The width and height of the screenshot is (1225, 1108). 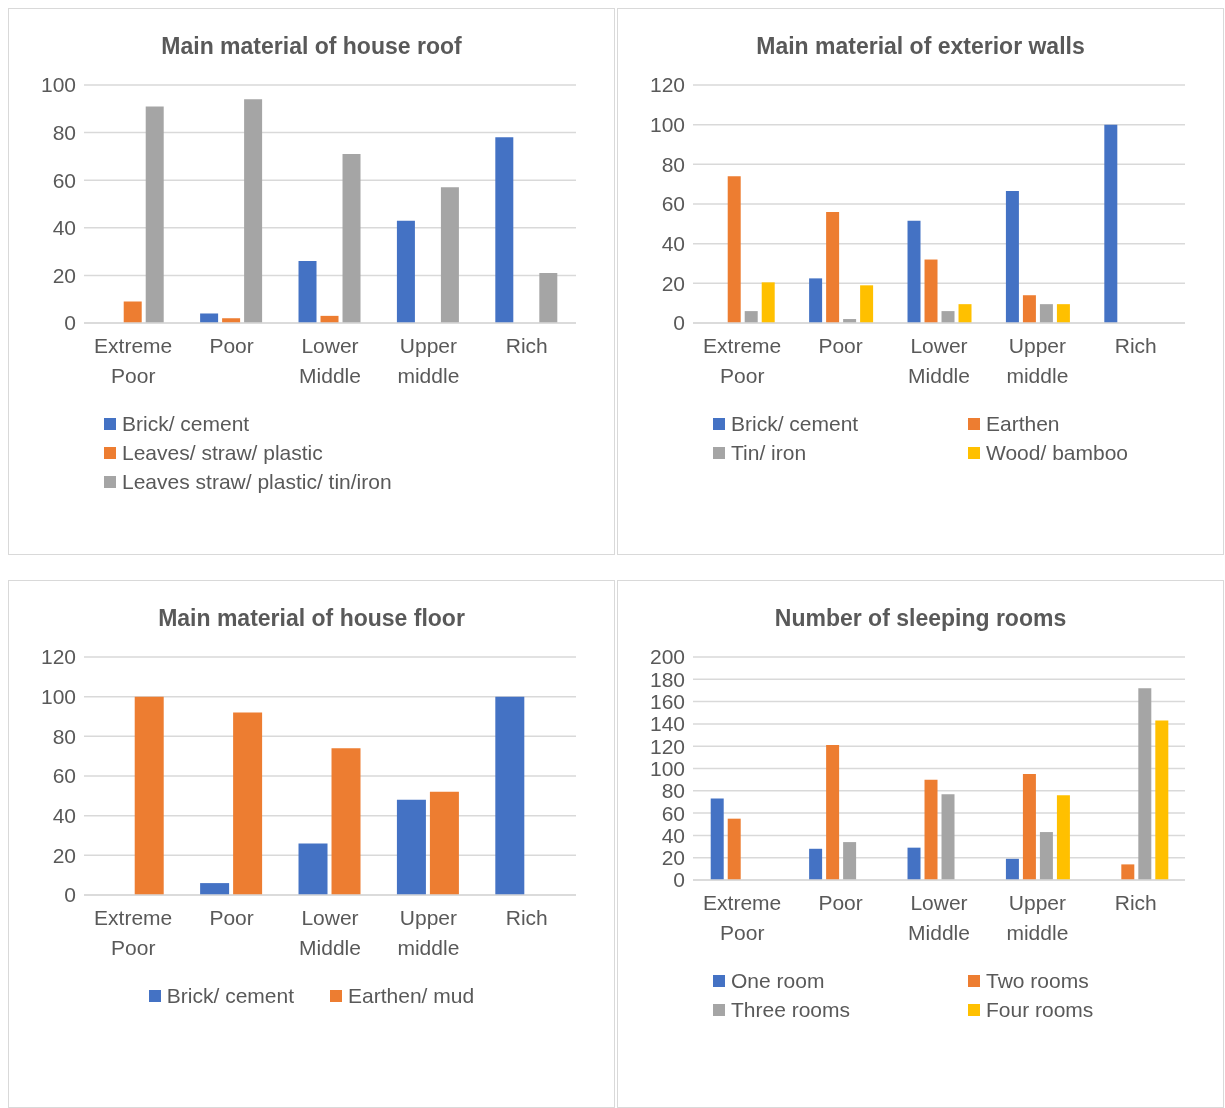 I want to click on legend-label: Earthen/ mud, so click(x=411, y=996).